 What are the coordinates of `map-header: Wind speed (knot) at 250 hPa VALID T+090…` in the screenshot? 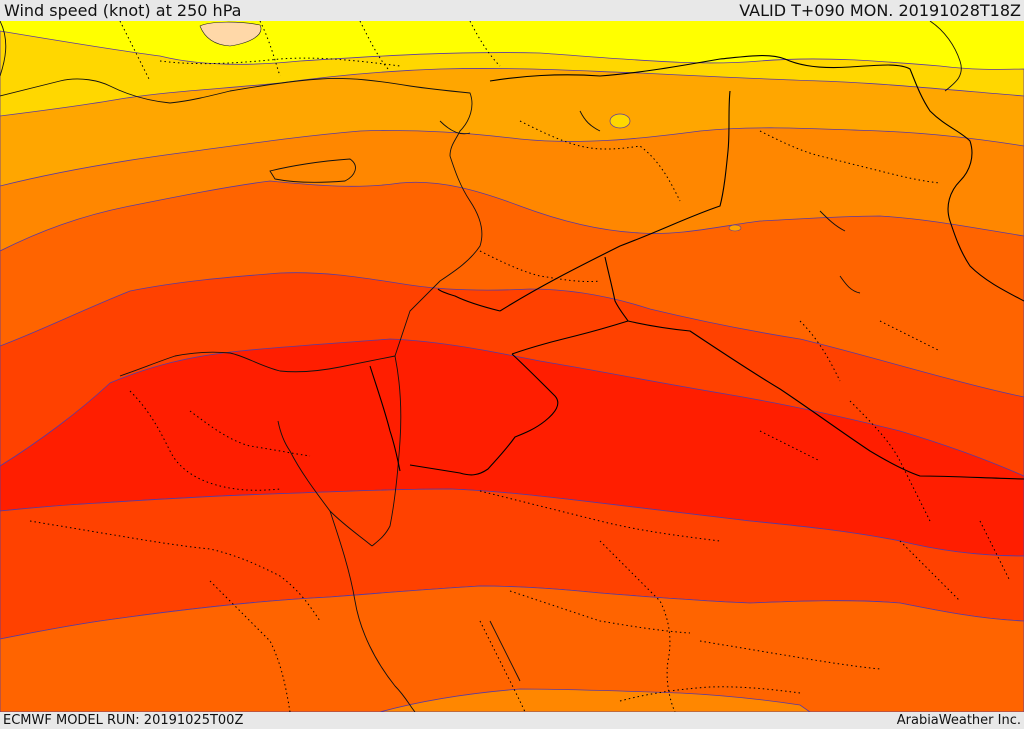 It's located at (512, 10).